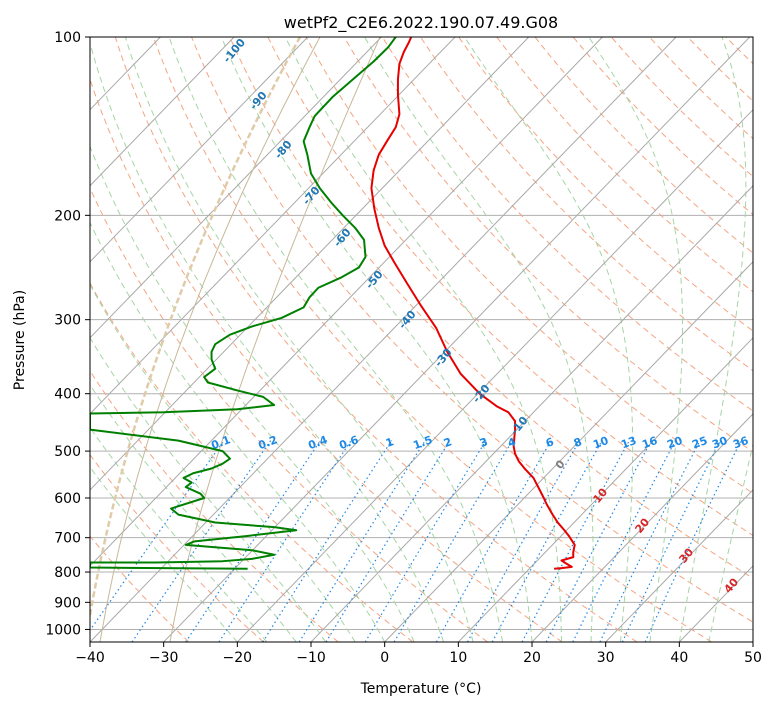 This screenshot has width=775, height=708. Describe the element at coordinates (267, 442) in the screenshot. I see `mixing-ratio-label: 0.2` at that location.